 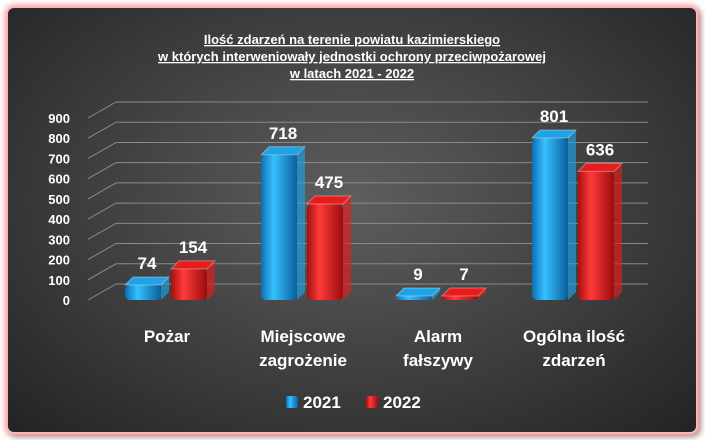 I want to click on legend-item-2022: 2022, so click(x=393, y=402).